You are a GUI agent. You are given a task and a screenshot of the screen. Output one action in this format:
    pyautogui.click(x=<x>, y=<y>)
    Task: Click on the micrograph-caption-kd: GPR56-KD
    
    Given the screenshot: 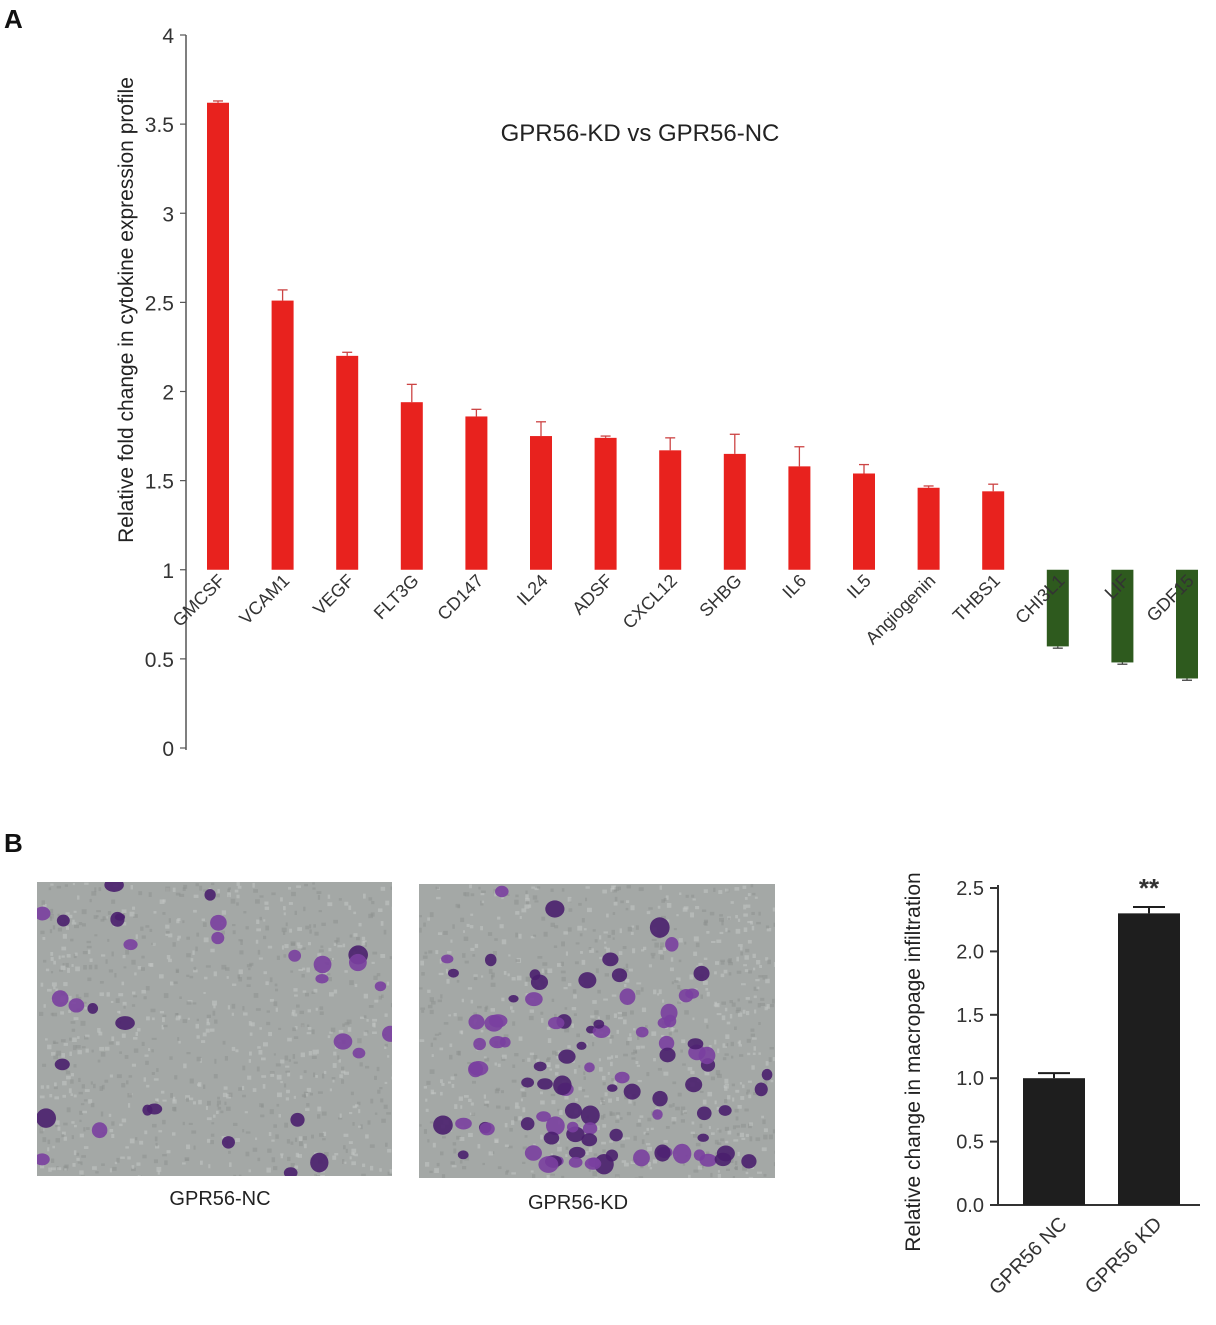 What is the action you would take?
    pyautogui.click(x=578, y=1203)
    